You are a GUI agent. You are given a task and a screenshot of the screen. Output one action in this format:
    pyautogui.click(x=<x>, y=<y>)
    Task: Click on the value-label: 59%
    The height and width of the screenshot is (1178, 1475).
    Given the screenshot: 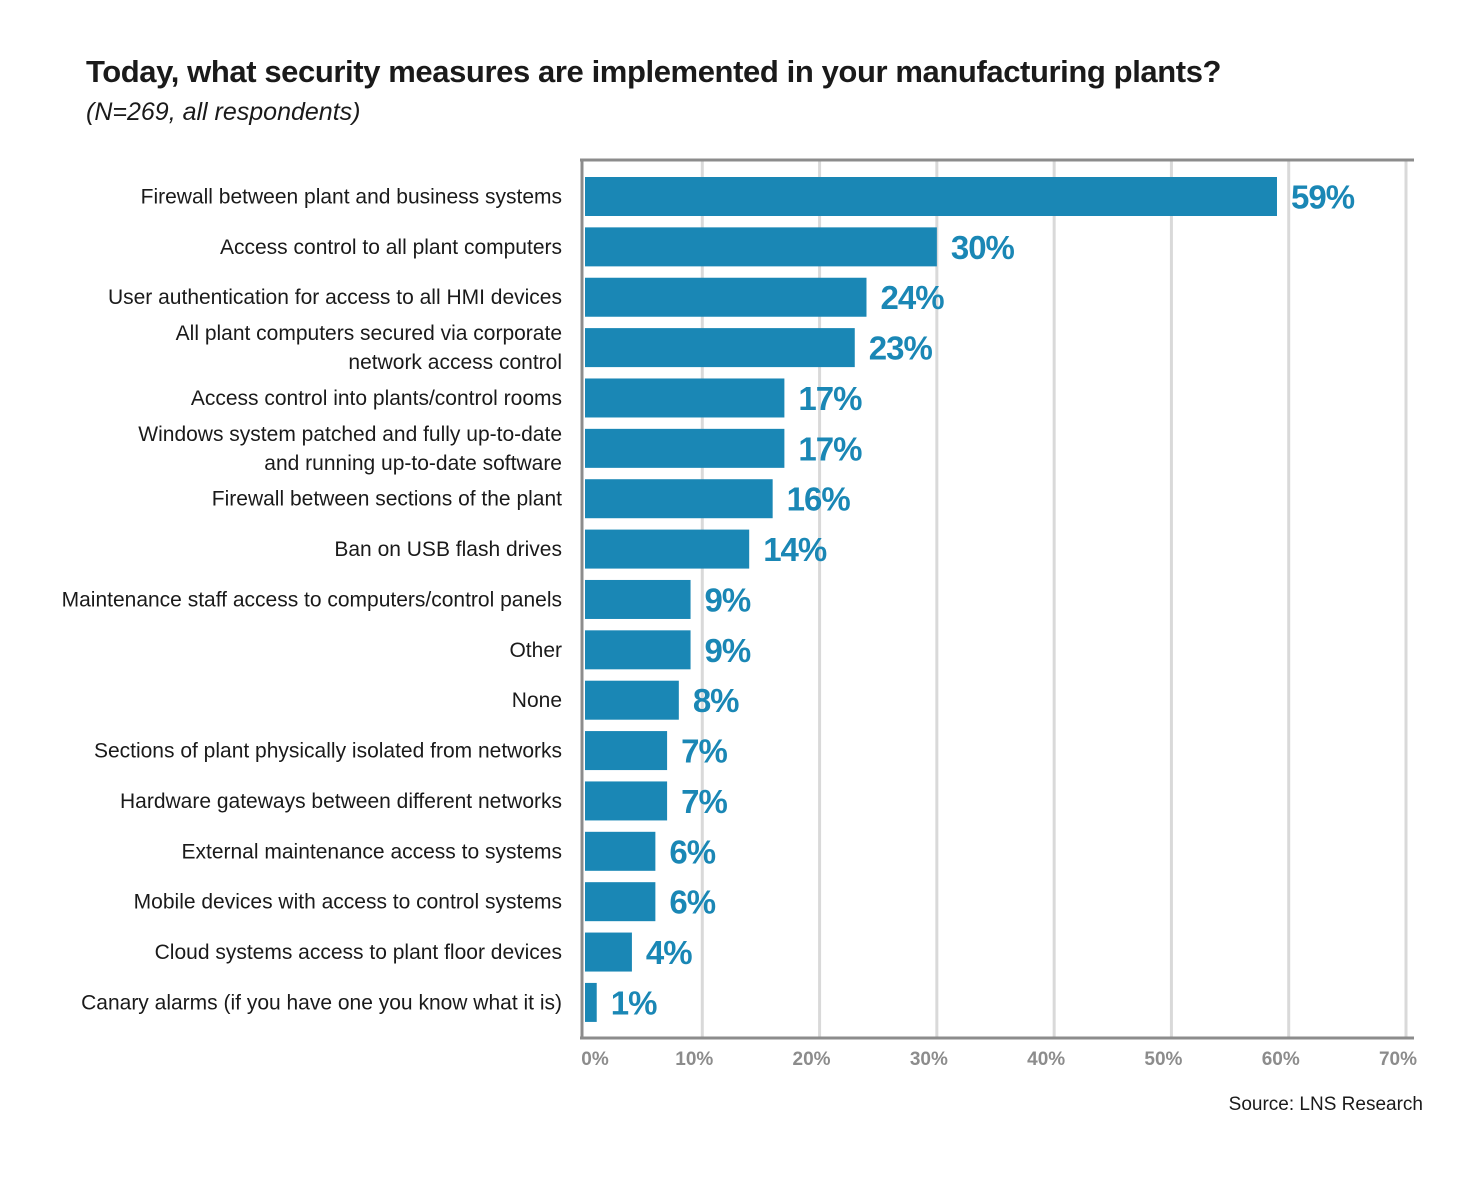 What is the action you would take?
    pyautogui.click(x=1323, y=197)
    